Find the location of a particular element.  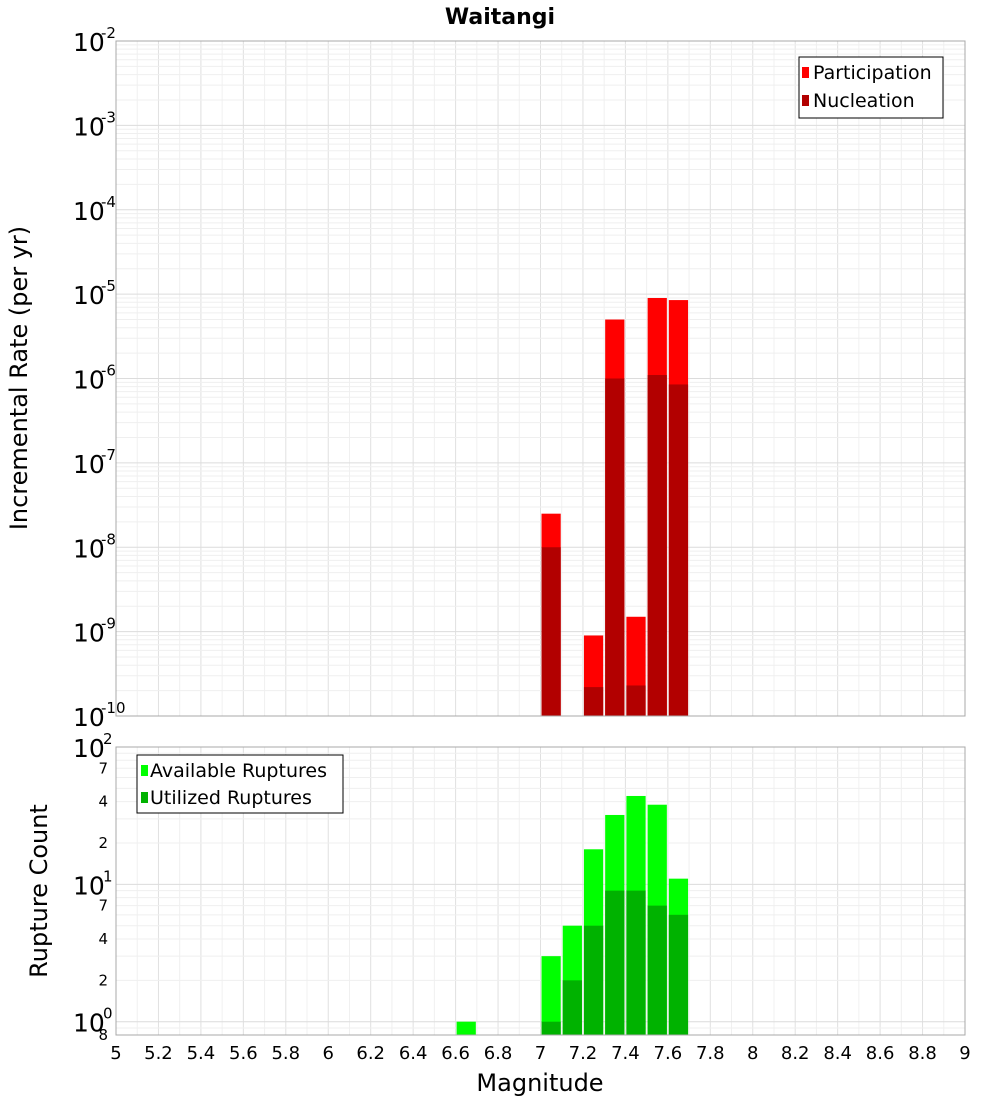

x-tick-label: 8.8 is located at coordinates (922, 1053).